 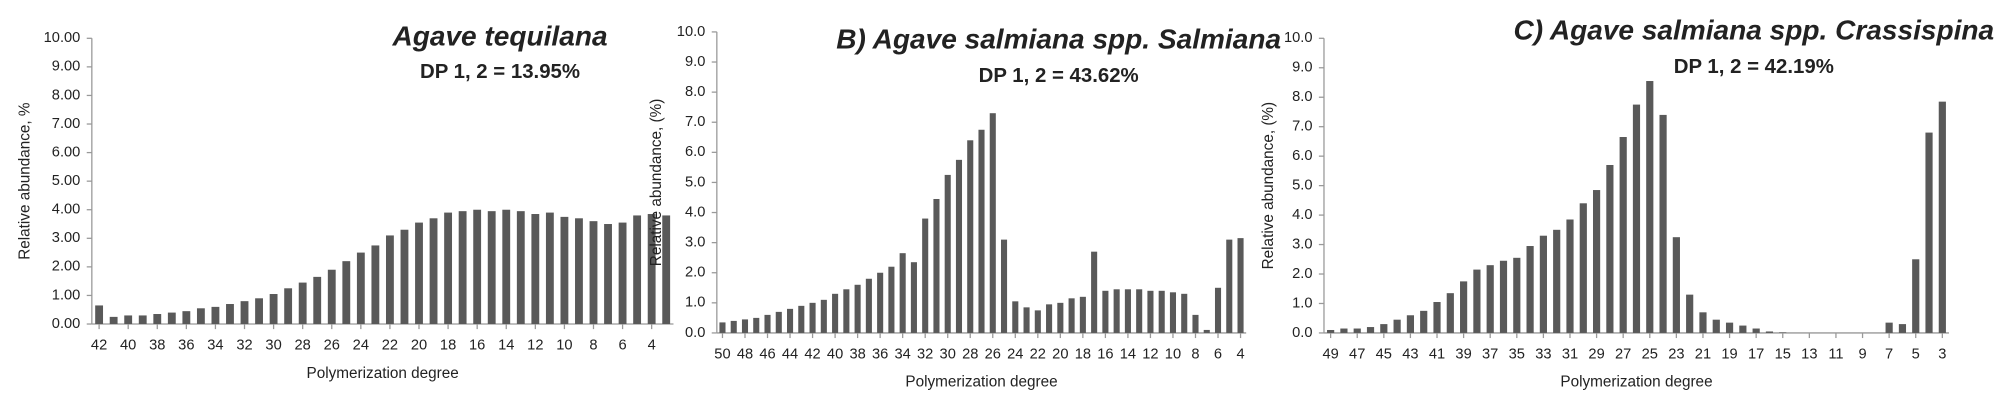 What do you see at coordinates (903, 355) in the screenshot?
I see `x-tick-label: 34` at bounding box center [903, 355].